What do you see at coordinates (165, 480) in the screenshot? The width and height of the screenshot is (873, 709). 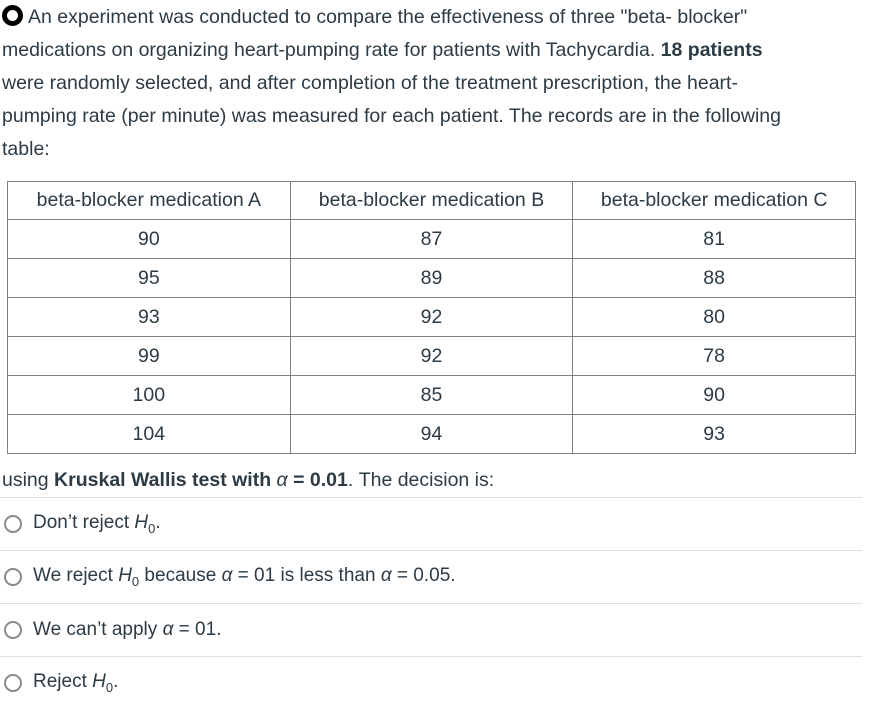 I see `suffix-bold-segment: Kruskal Wallis test with` at bounding box center [165, 480].